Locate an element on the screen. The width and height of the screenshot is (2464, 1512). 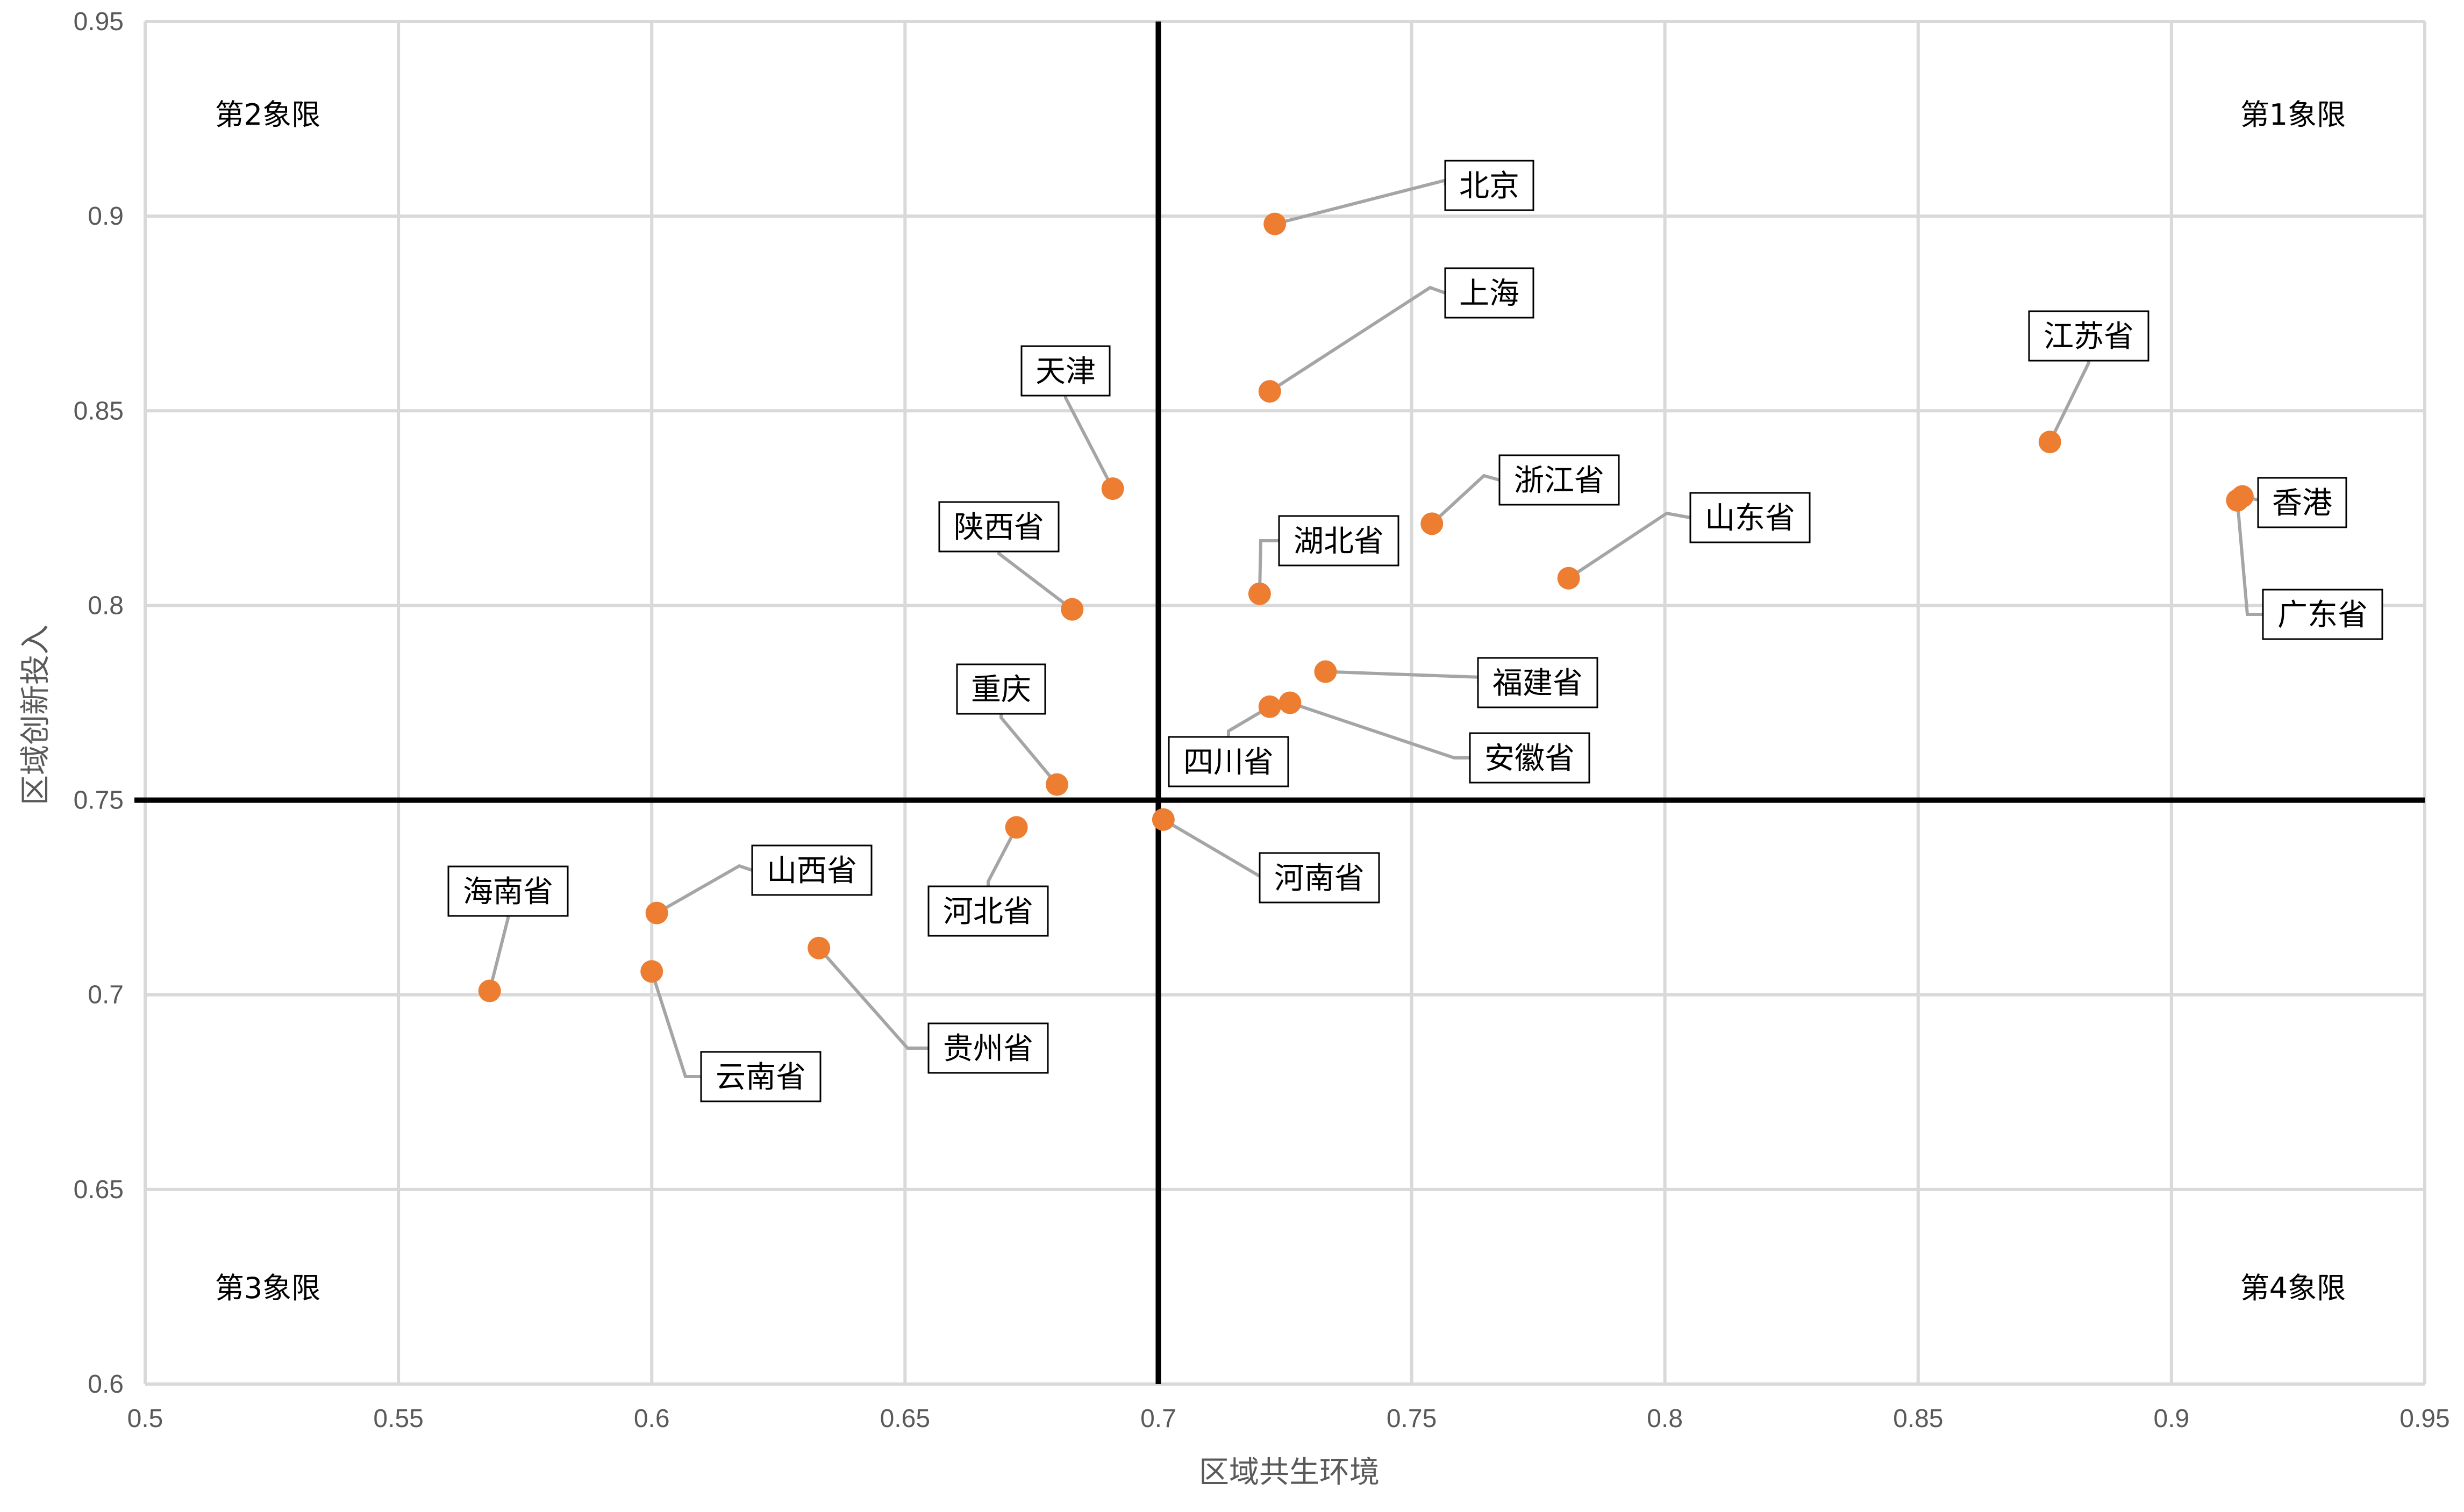
point-label: 山东省 is located at coordinates (1750, 517).